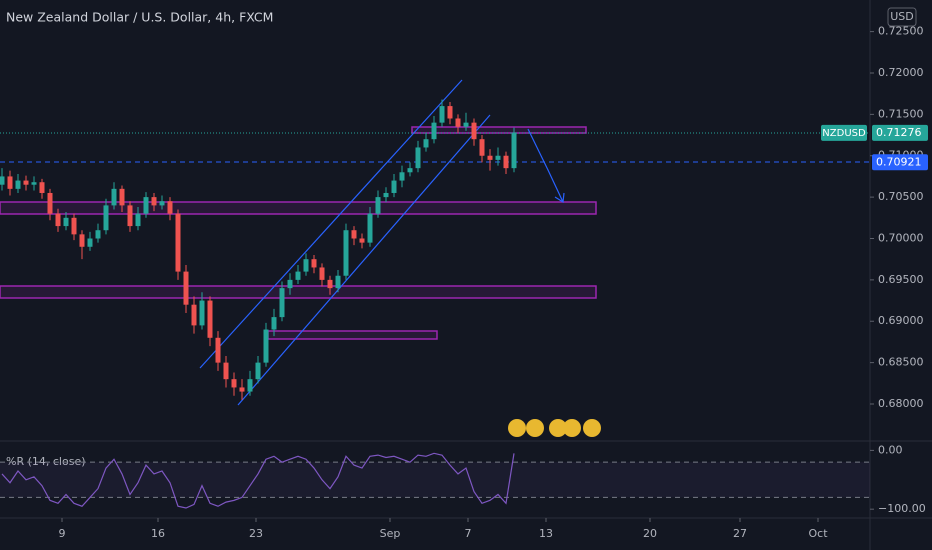  I want to click on x-tick-label: 13, so click(546, 533).